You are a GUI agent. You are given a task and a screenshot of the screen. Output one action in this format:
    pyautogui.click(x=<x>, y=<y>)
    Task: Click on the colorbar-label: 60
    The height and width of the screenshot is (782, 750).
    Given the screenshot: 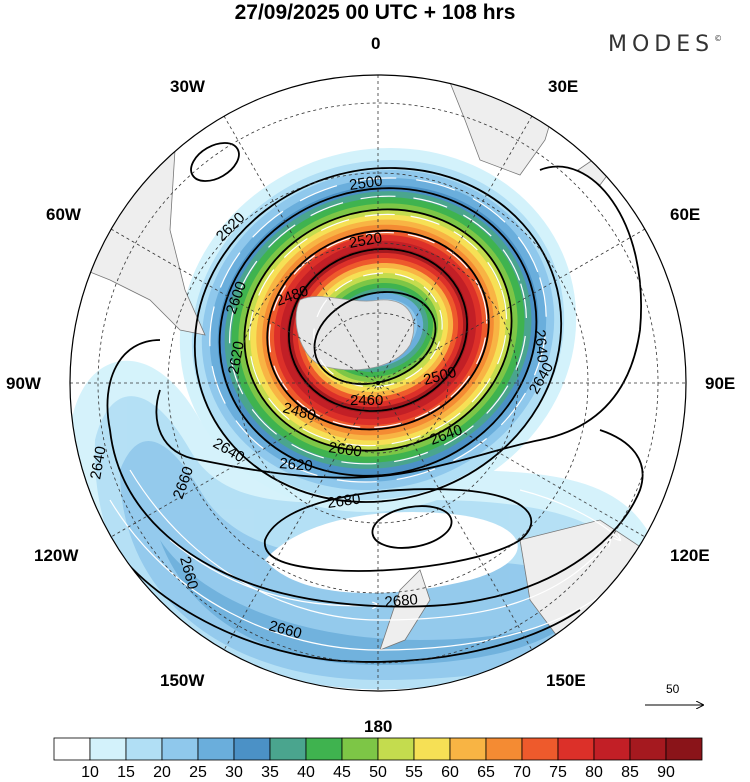 What is the action you would take?
    pyautogui.click(x=450, y=772)
    